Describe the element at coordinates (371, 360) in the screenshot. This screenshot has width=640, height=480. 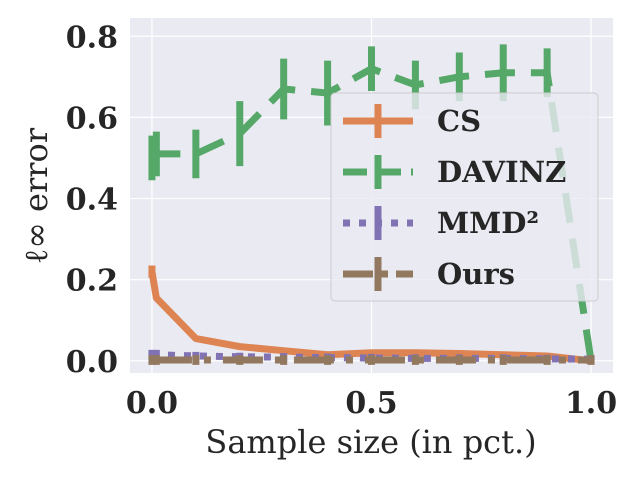
I see `series-ours` at that location.